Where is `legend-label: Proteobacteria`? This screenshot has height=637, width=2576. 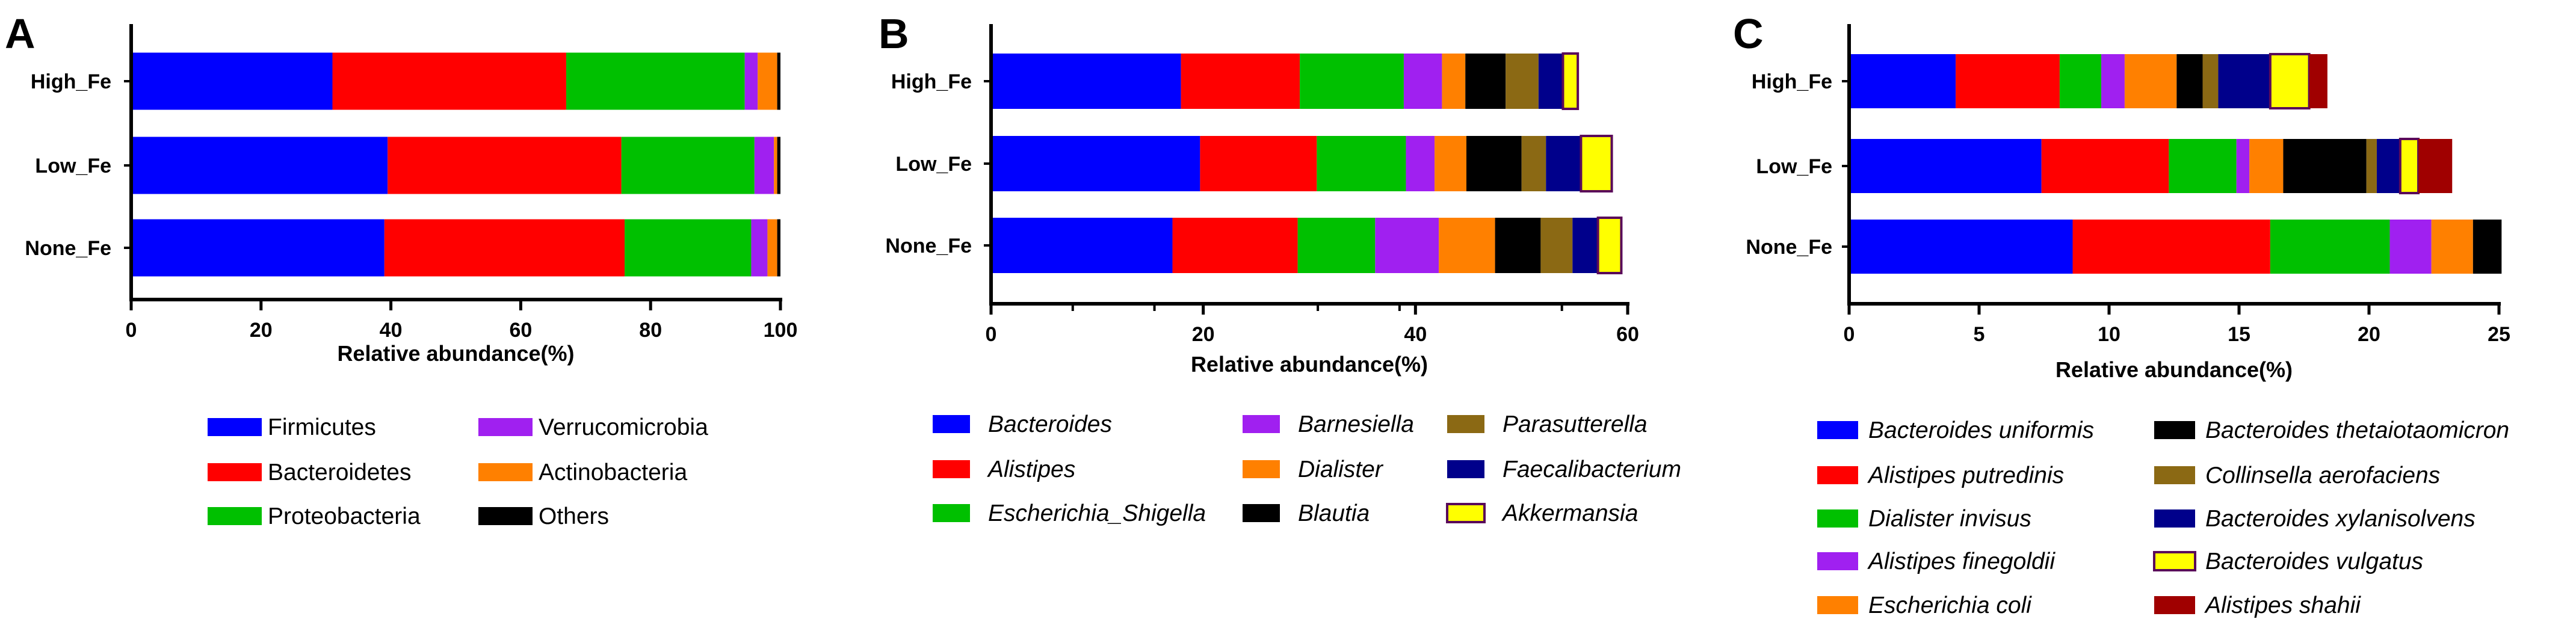 legend-label: Proteobacteria is located at coordinates (344, 516).